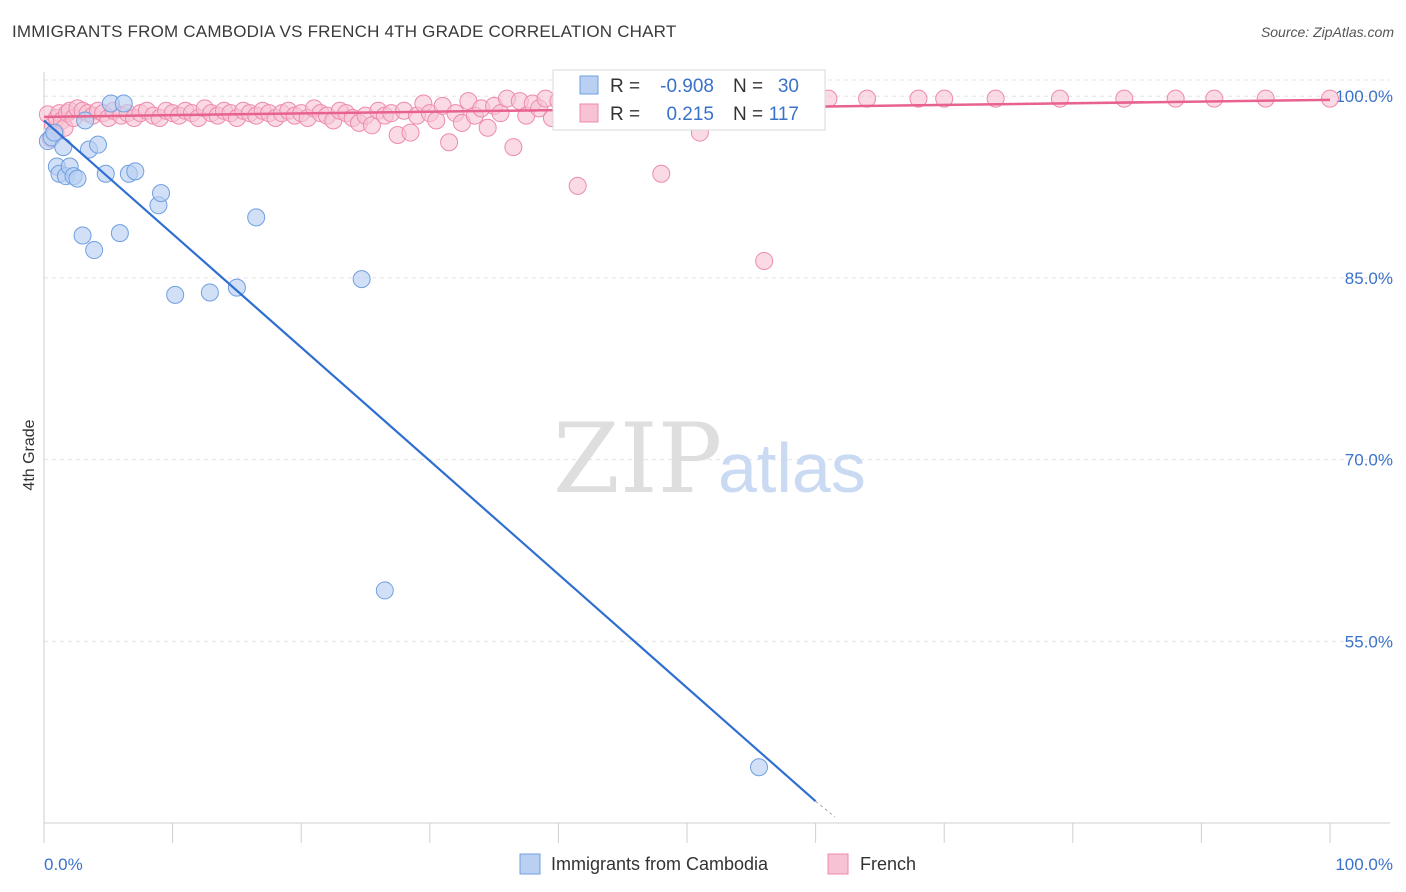 This screenshot has width=1406, height=892. I want to click on cambodia-n-value: 30, so click(788, 86).